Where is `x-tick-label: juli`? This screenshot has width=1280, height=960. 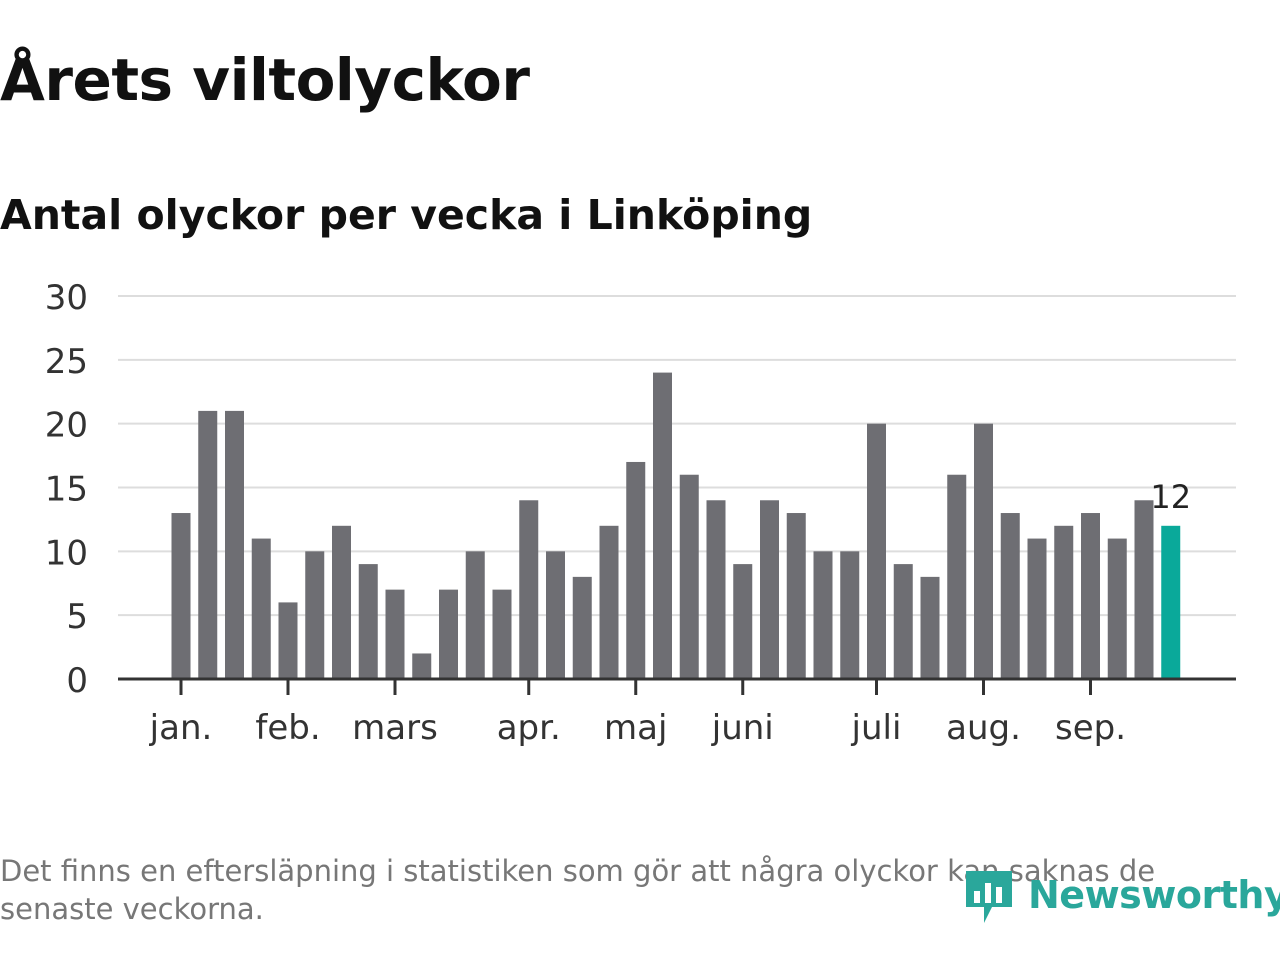
x-tick-label: juli is located at coordinates (876, 728).